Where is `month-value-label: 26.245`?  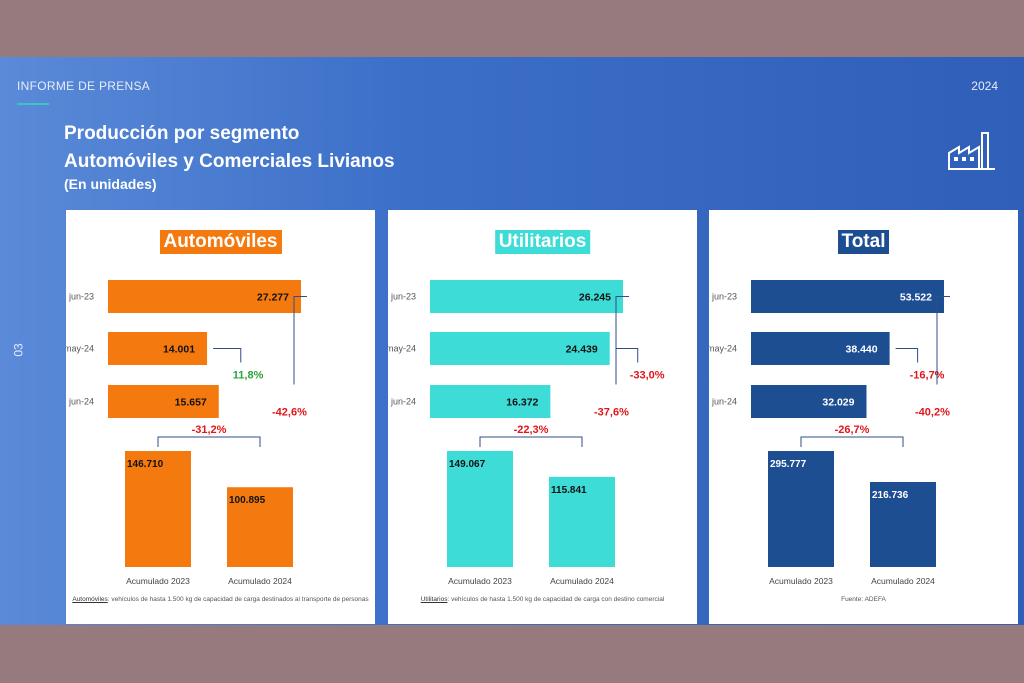
month-value-label: 26.245 is located at coordinates (595, 298).